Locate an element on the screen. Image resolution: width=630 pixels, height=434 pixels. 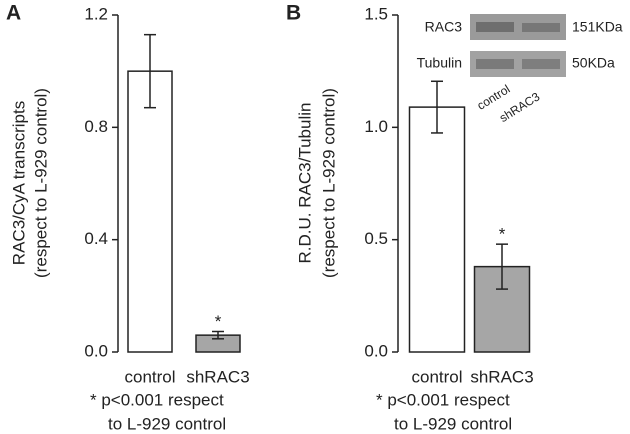
y-tick-label: 0.5 is located at coordinates (376, 238).